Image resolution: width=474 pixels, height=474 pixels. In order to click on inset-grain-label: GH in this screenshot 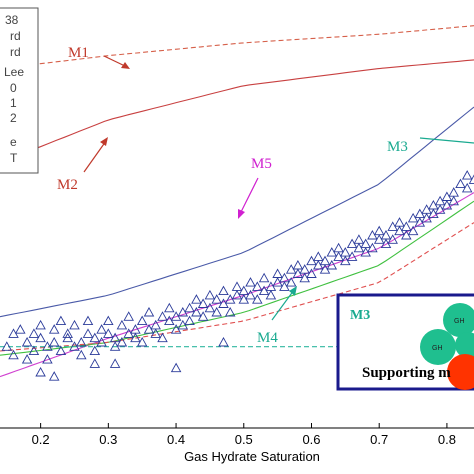, I will do `click(437, 348)`.